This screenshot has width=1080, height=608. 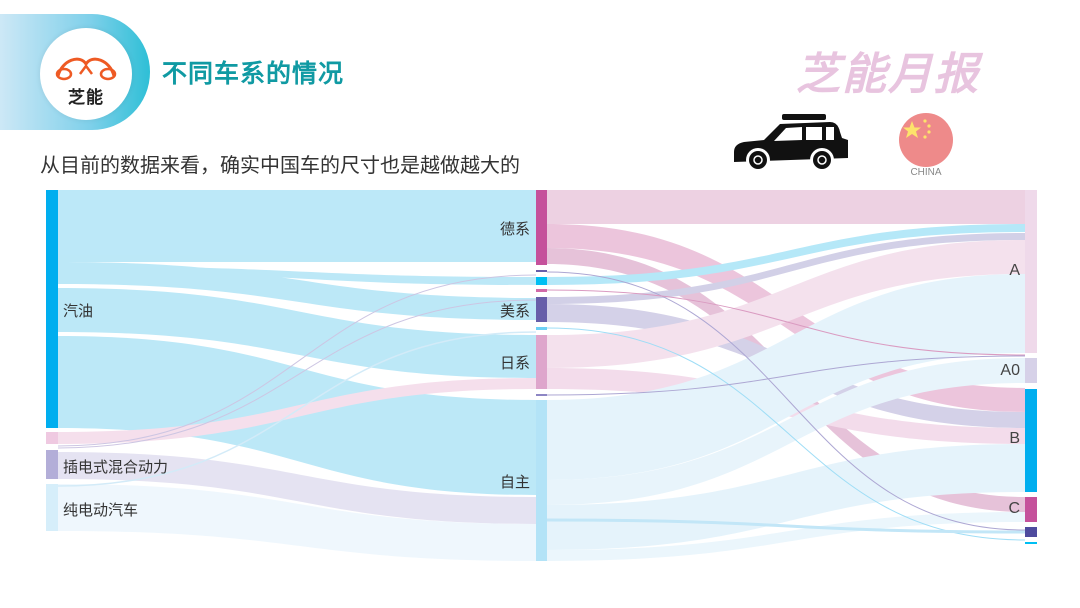 What do you see at coordinates (52, 438) in the screenshot?
I see `node-unlabeled-pink-left` at bounding box center [52, 438].